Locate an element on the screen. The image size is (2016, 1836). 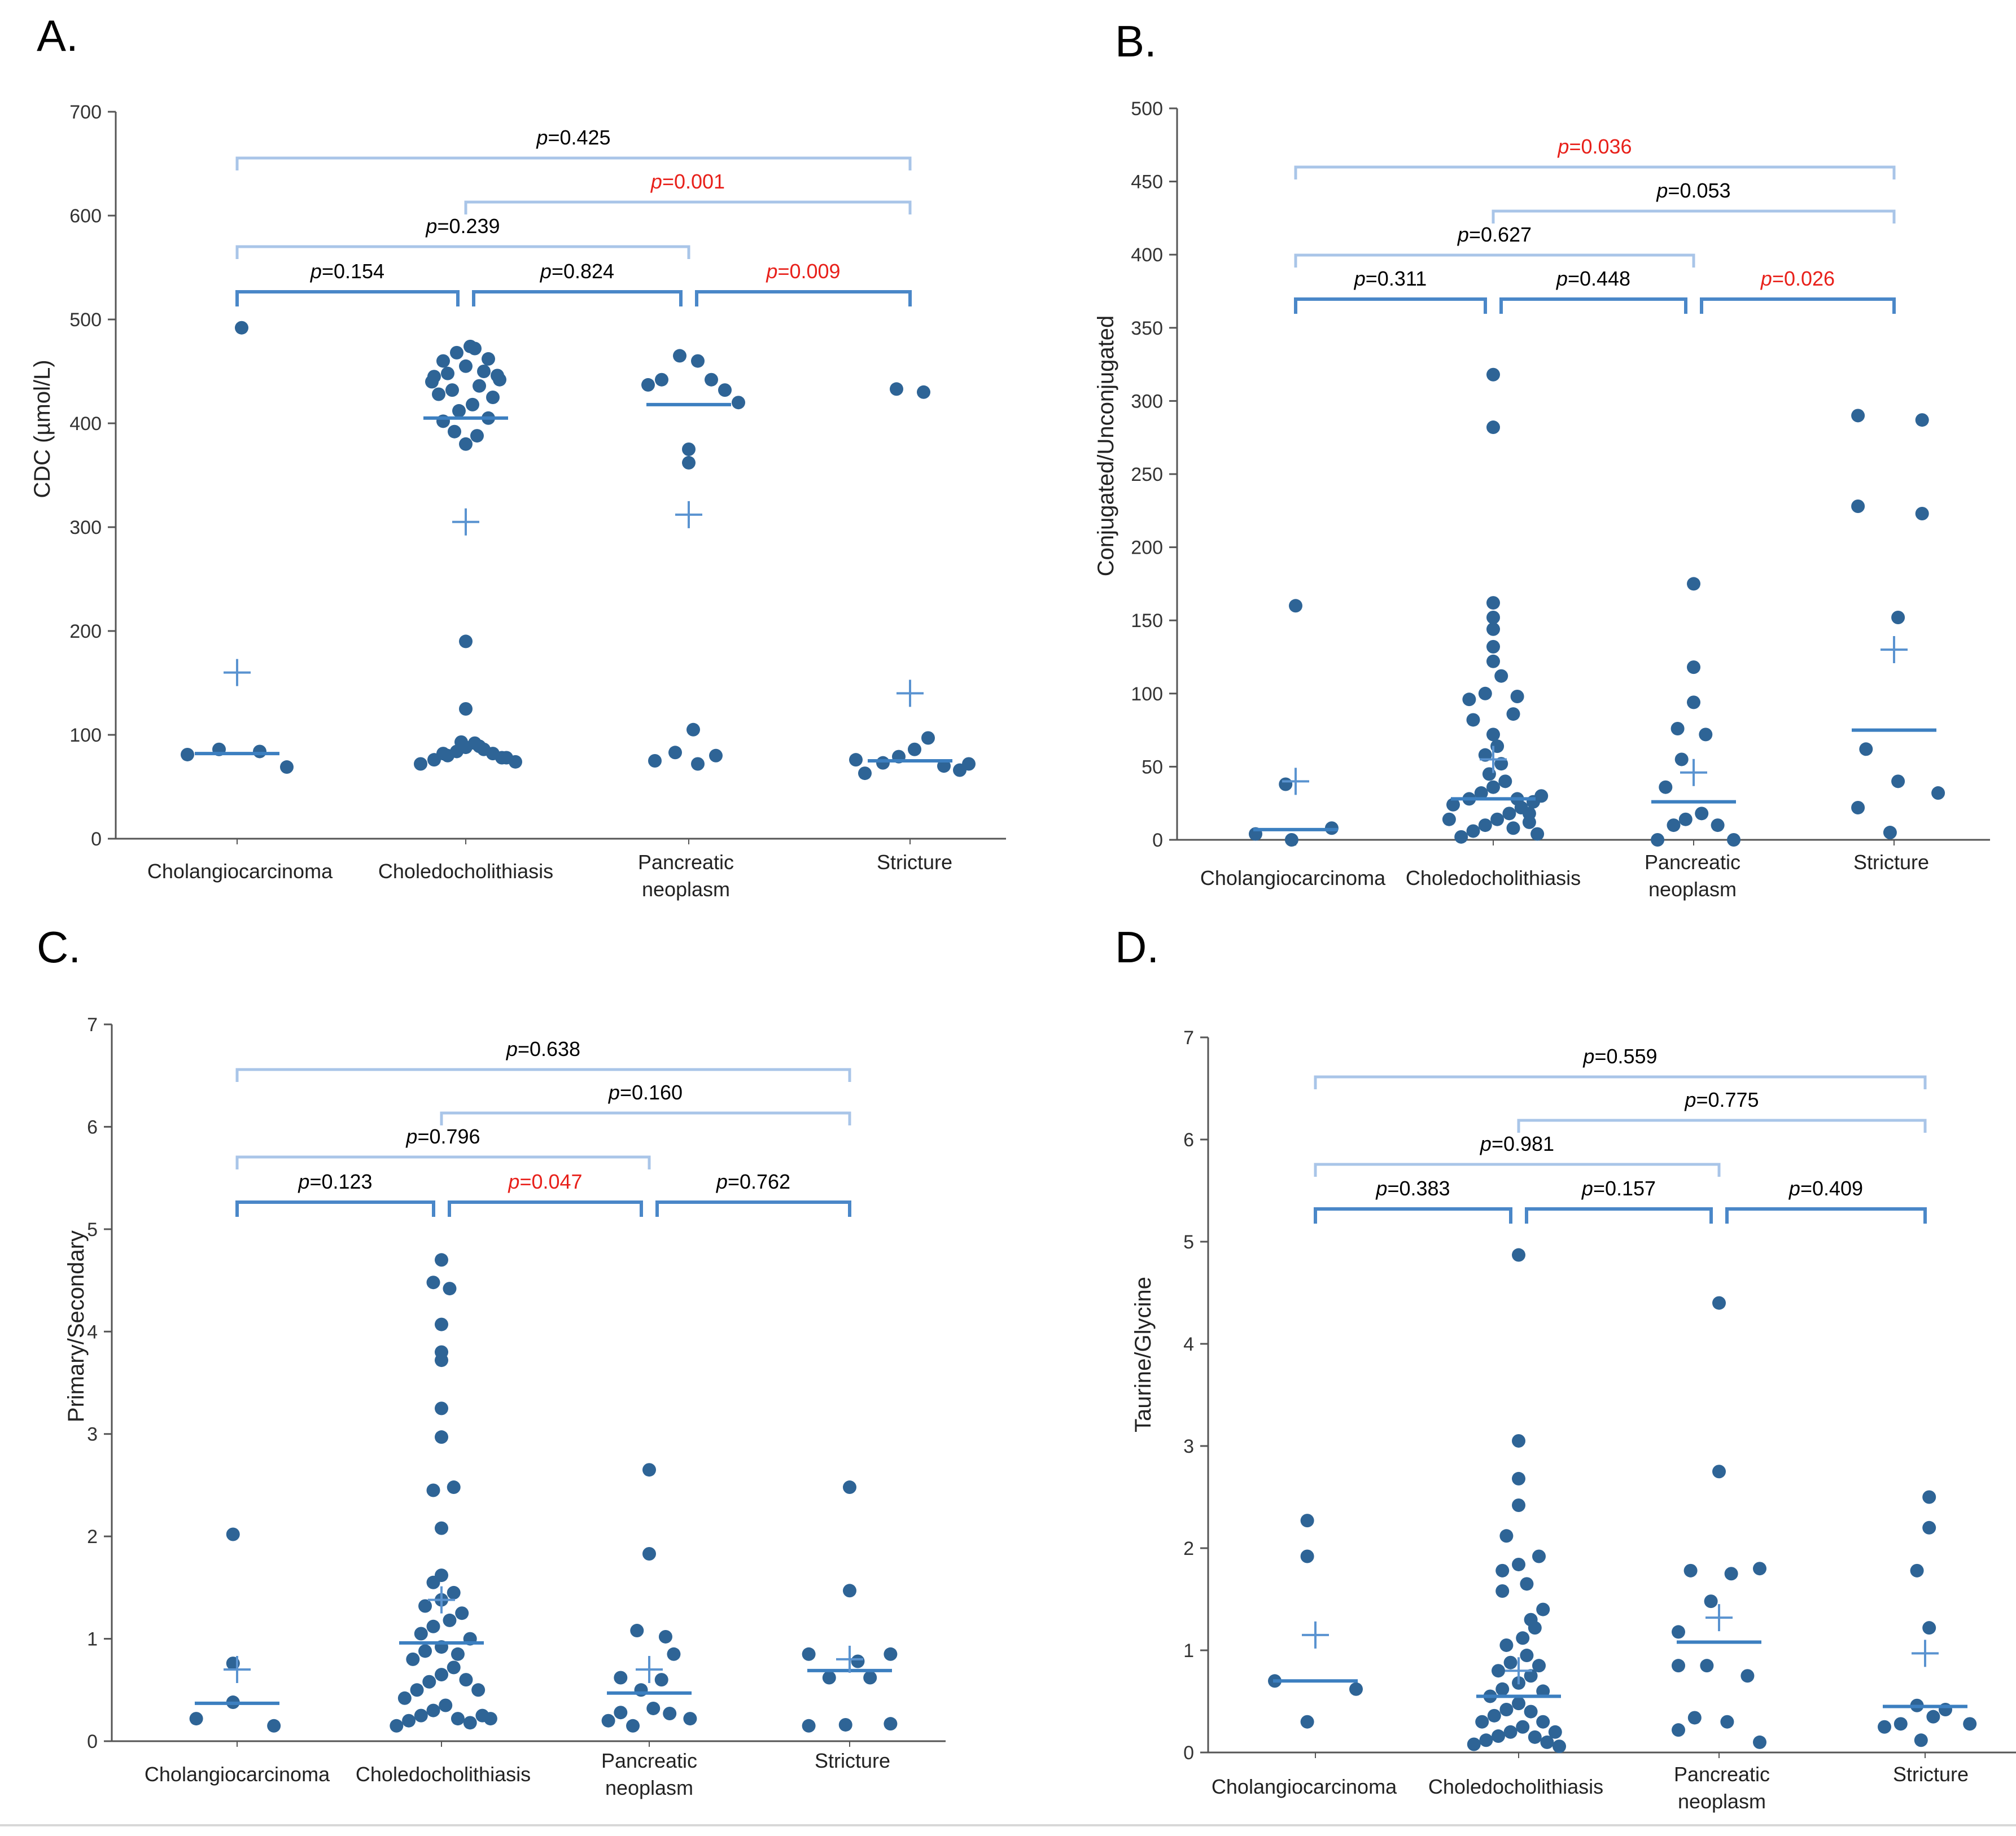
p-value-label: p=0.239 is located at coordinates (462, 226).